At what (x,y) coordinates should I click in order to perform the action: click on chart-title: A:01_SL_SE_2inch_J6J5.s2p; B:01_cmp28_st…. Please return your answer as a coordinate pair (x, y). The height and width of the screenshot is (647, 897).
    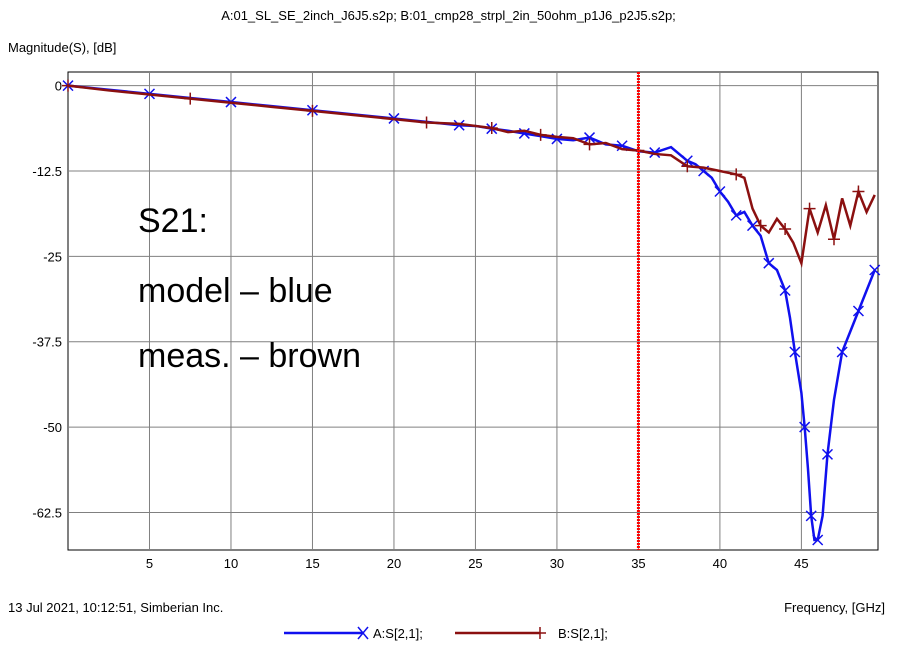
    Looking at the image, I should click on (448, 15).